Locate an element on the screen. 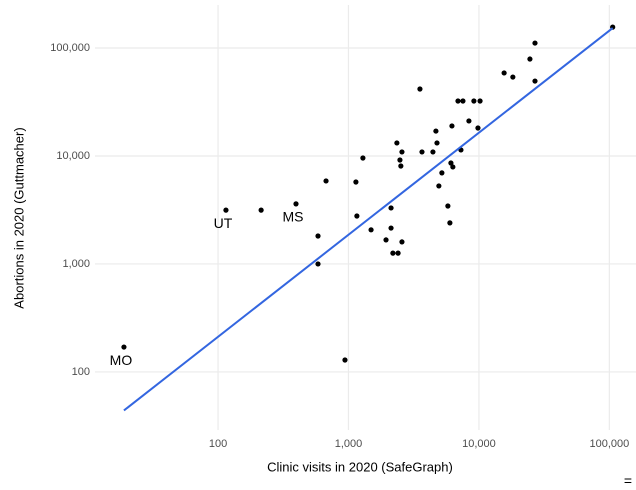  y-tick-label: 100 is located at coordinates (81, 372).